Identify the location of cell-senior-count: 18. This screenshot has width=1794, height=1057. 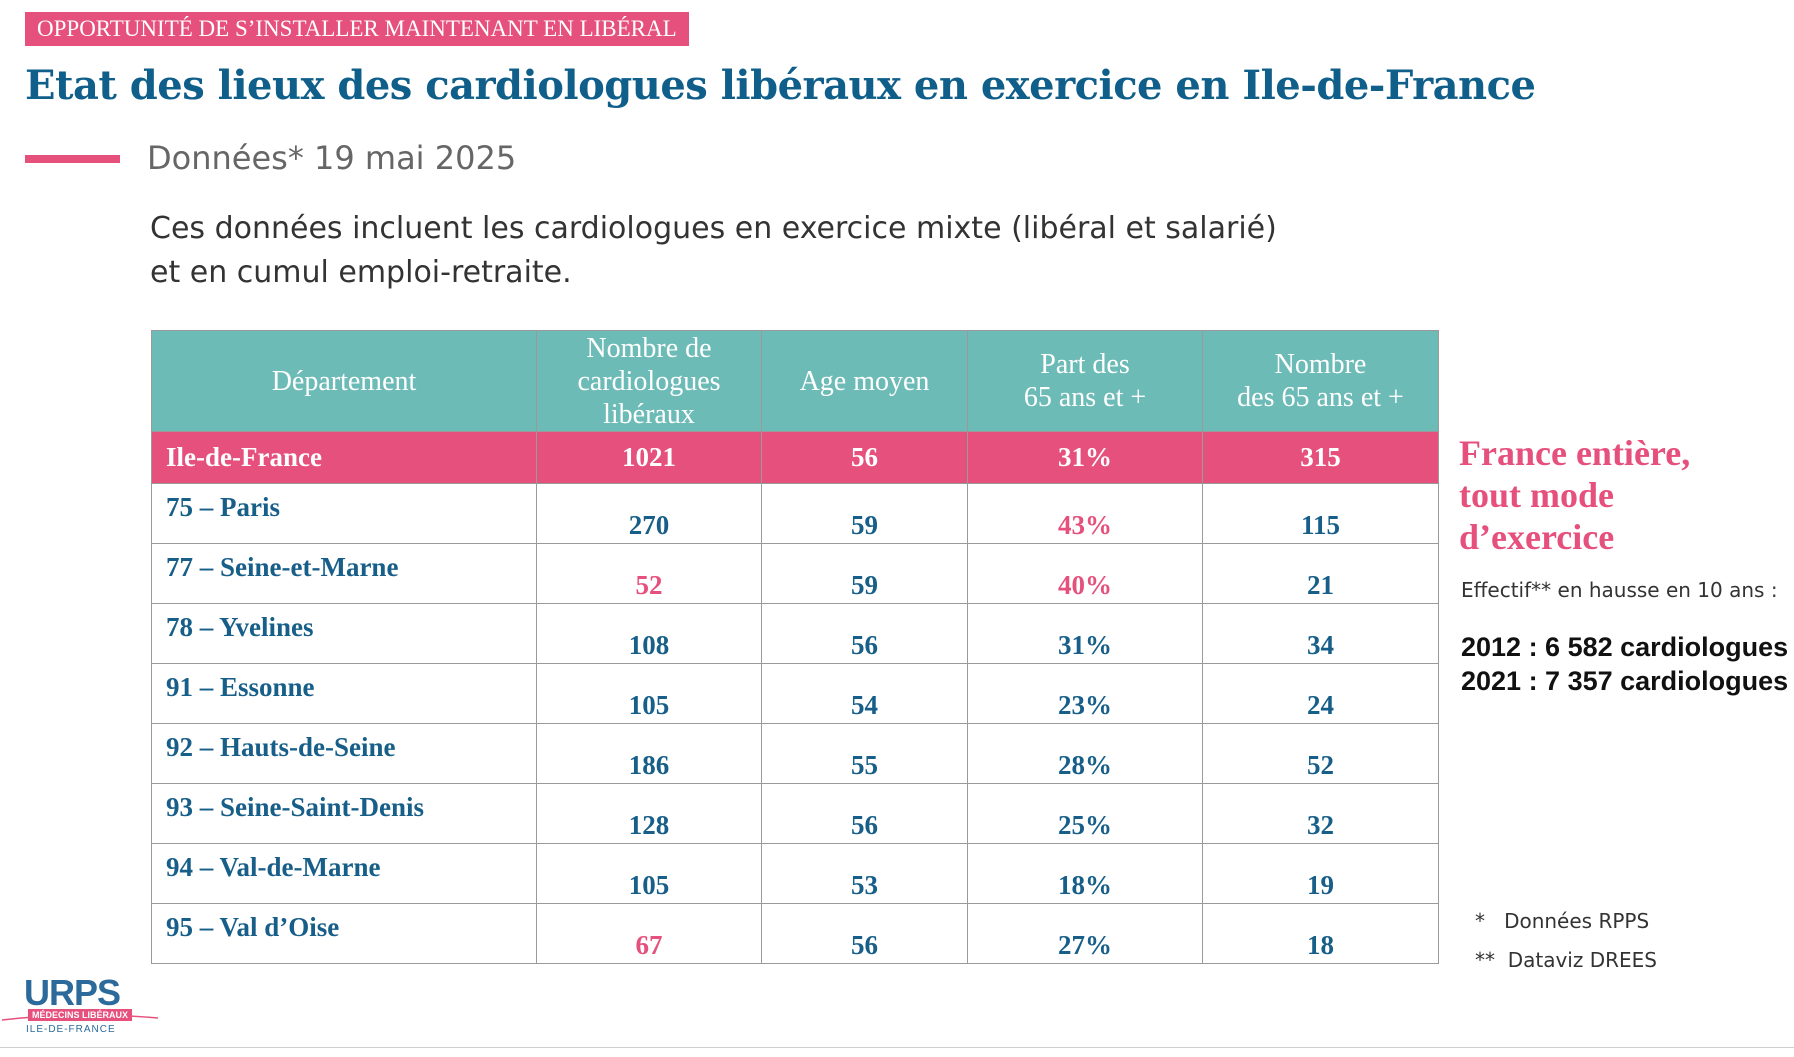
(1320, 933).